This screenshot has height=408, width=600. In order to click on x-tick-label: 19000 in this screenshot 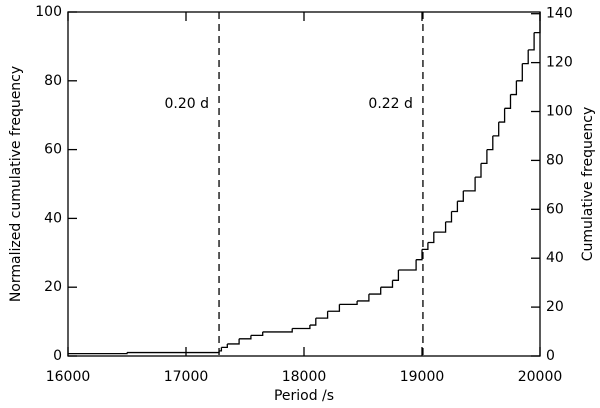, I will do `click(422, 377)`.